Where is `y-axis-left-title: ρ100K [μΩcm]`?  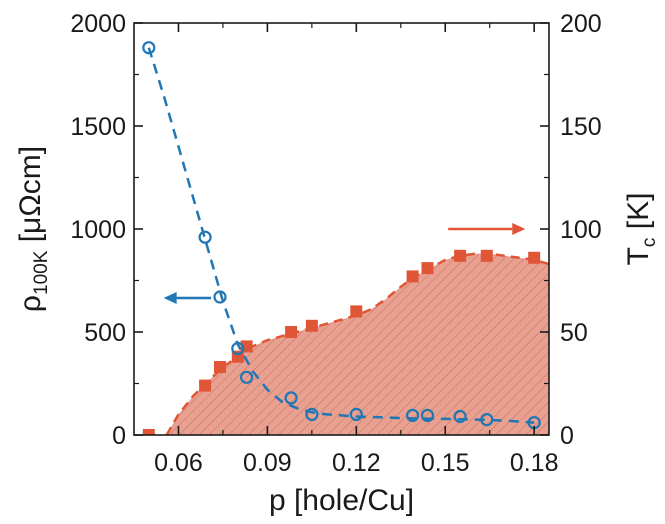 y-axis-left-title: ρ100K [μΩcm] is located at coordinates (33, 229).